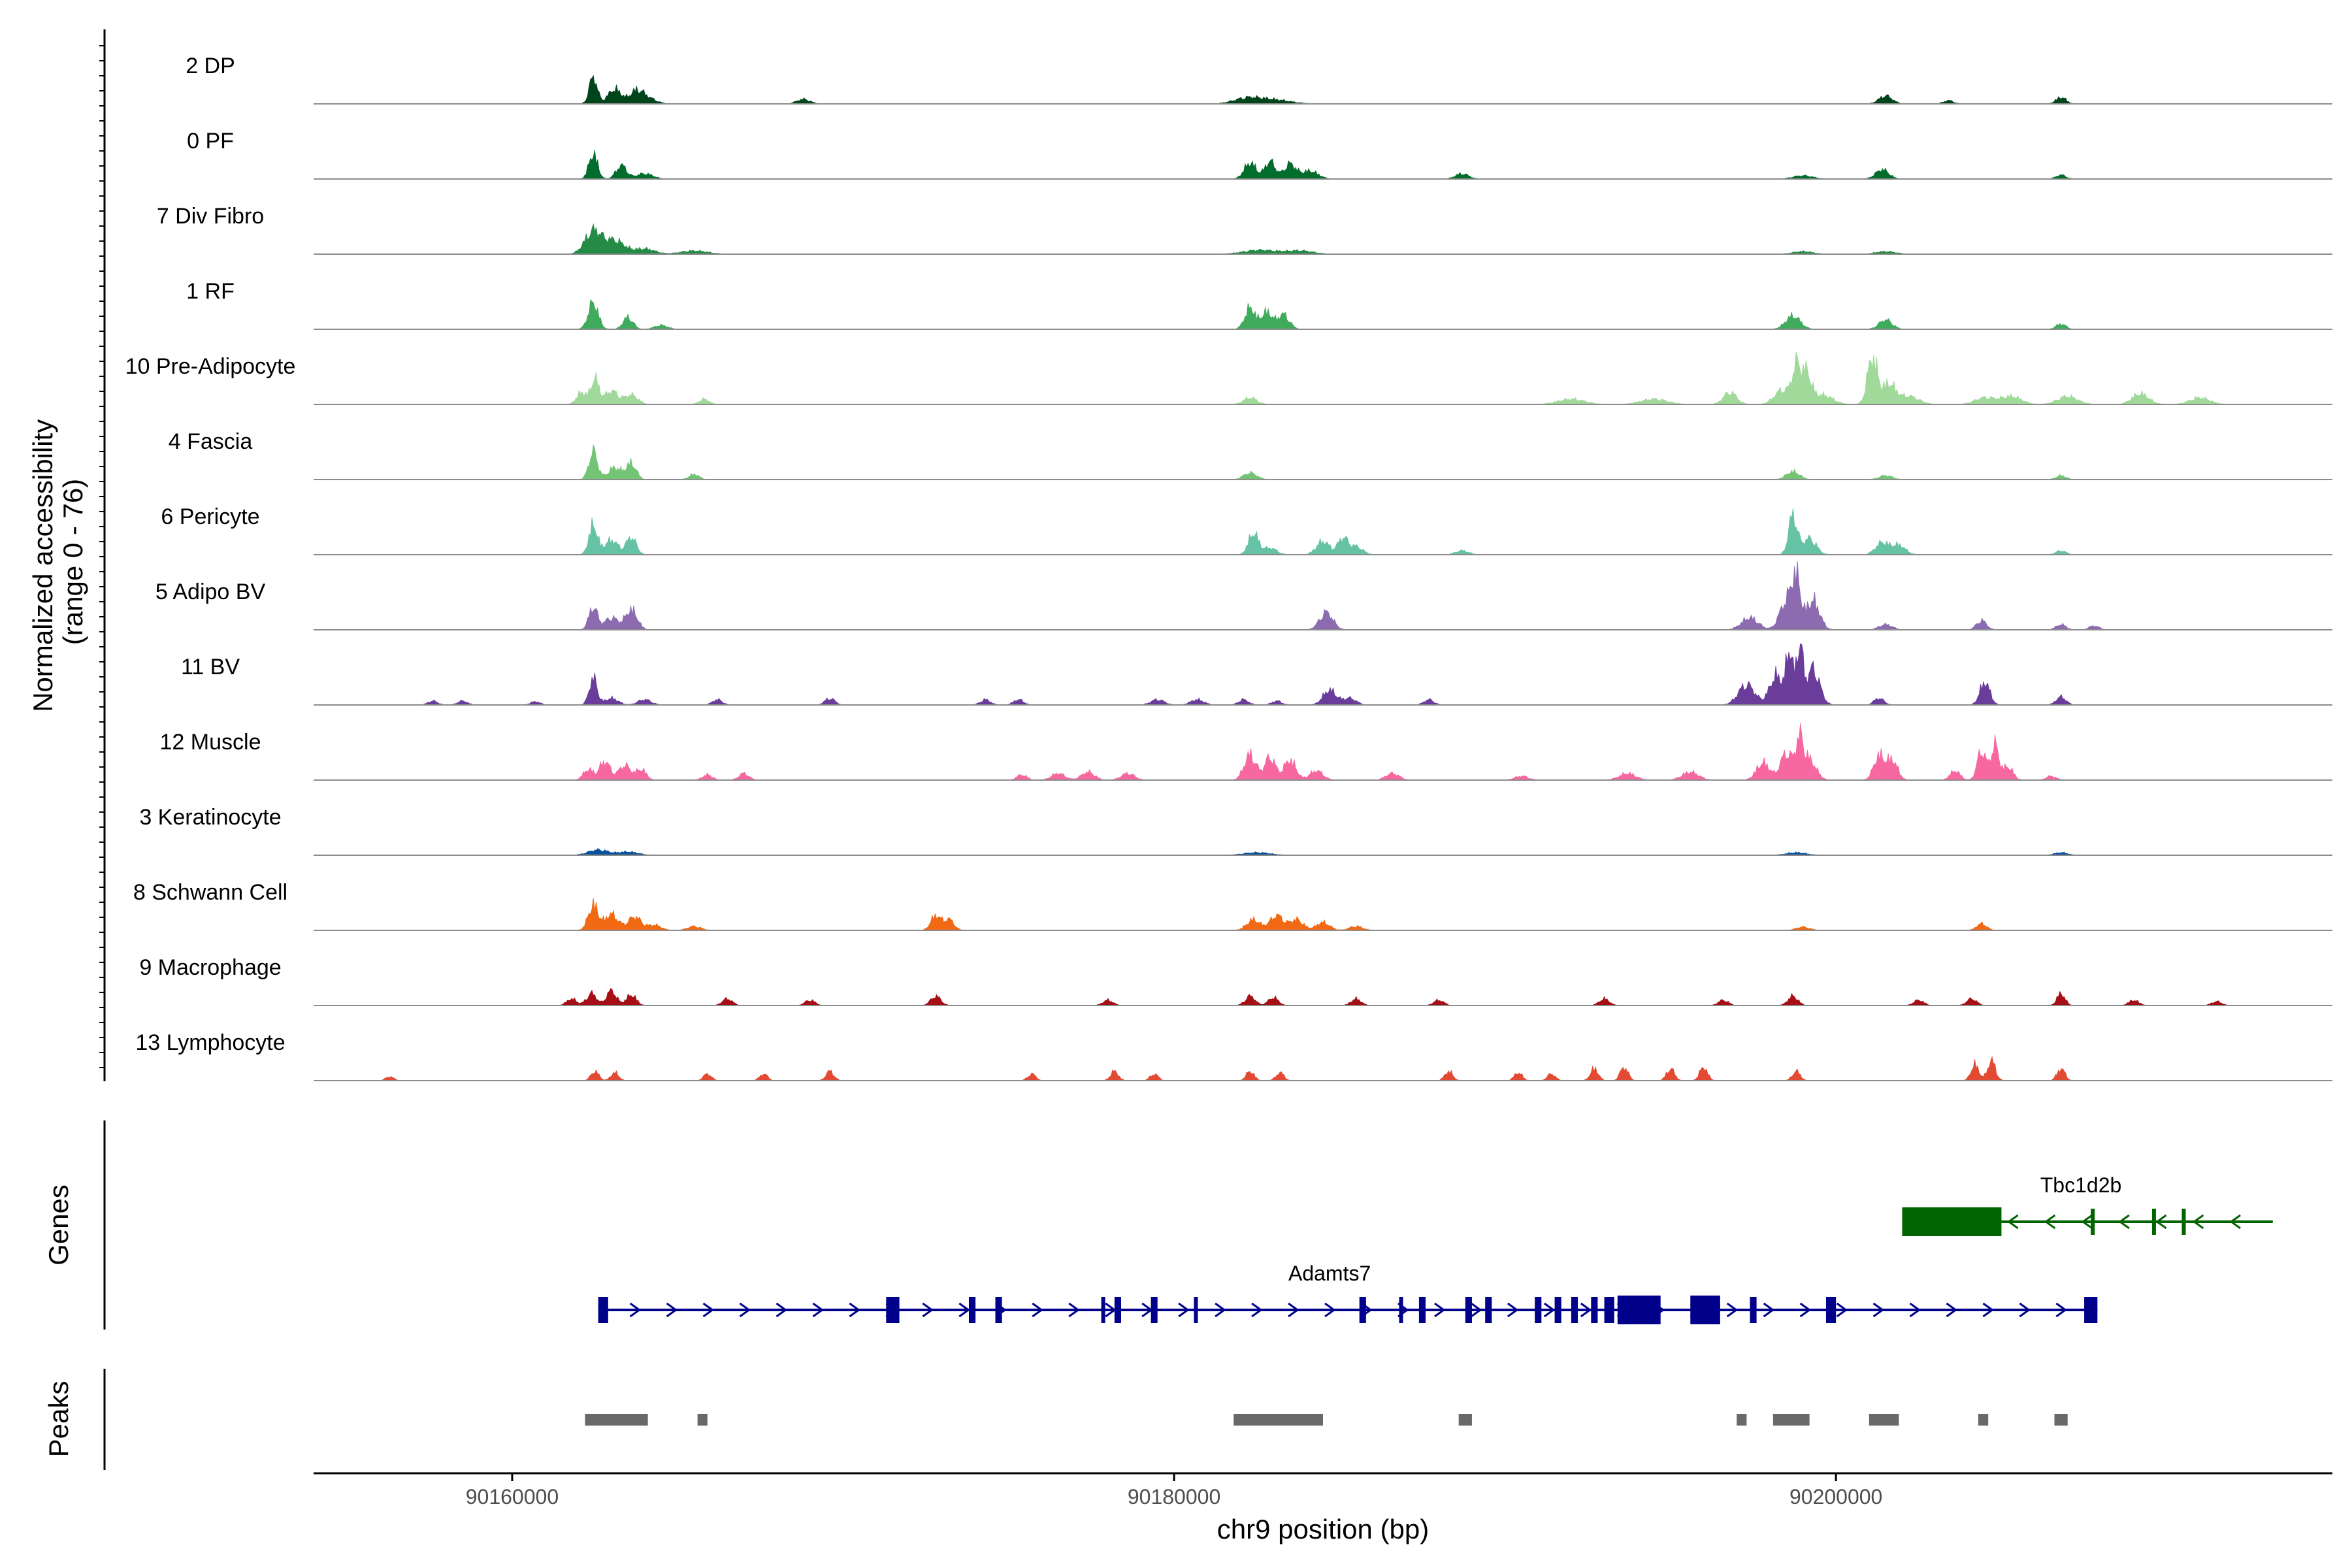 The height and width of the screenshot is (1568, 2352). What do you see at coordinates (512, 1497) in the screenshot?
I see `x-tick-label: 90160000` at bounding box center [512, 1497].